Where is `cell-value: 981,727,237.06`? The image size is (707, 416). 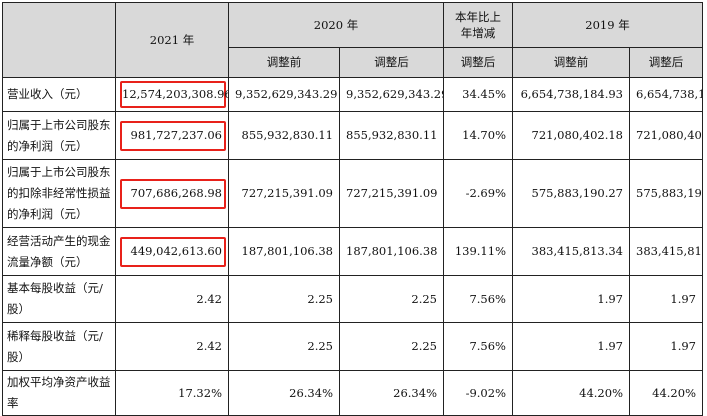
cell-value: 981,727,237.06 is located at coordinates (176, 135).